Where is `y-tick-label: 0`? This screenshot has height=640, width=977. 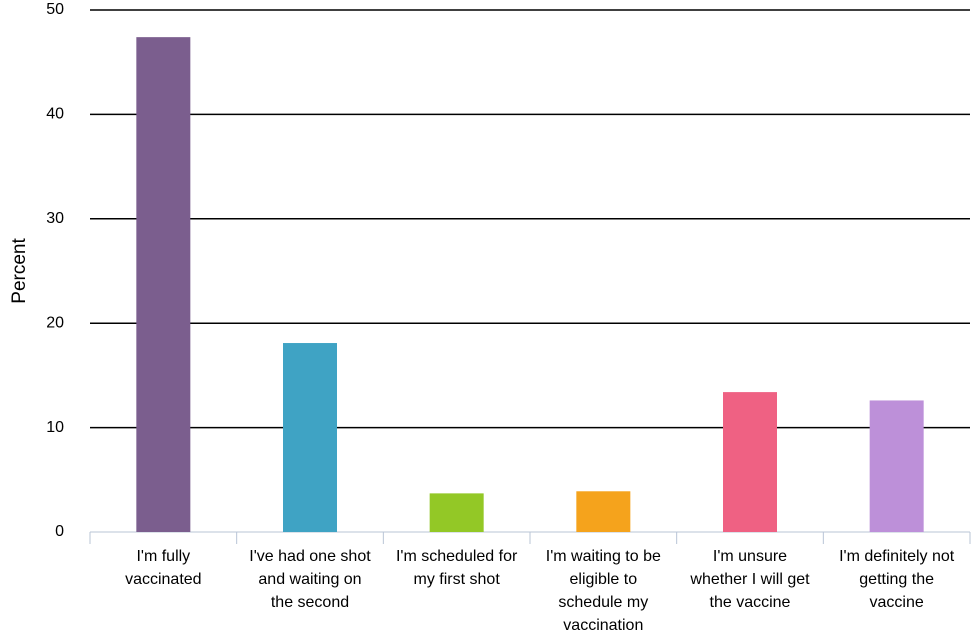
y-tick-label: 0 is located at coordinates (59, 531).